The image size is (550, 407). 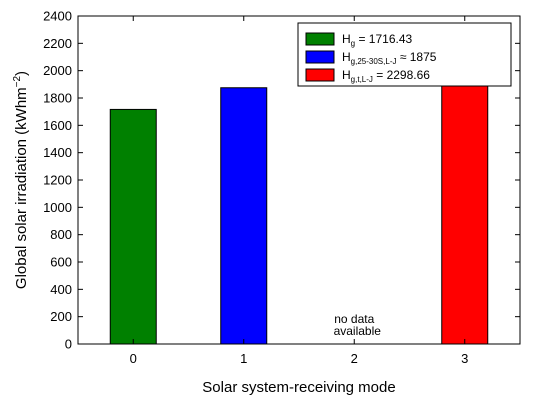 I want to click on x-tick-label: 2, so click(x=354, y=358).